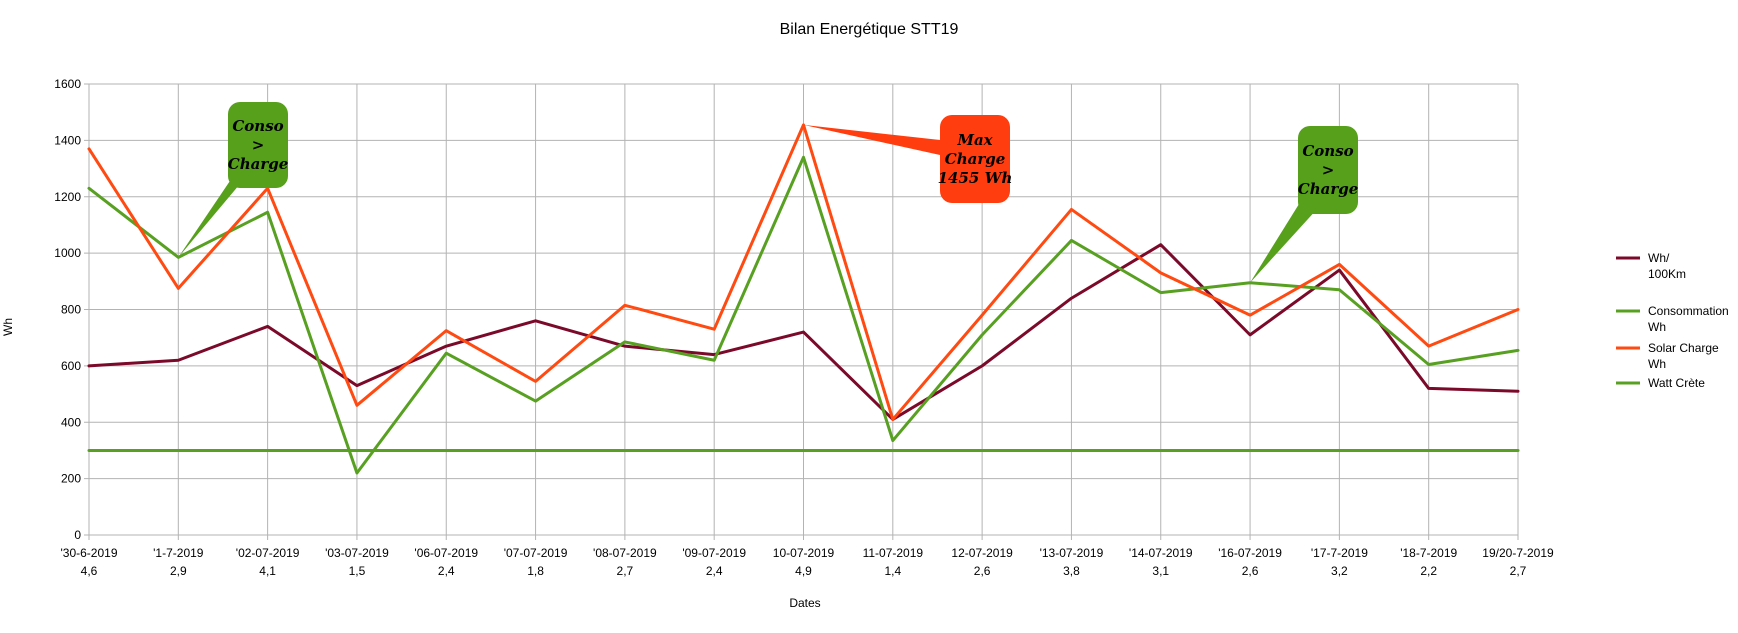  Describe the element at coordinates (1160, 571) in the screenshot. I see `x-tick-sublabel: 3,1` at that location.